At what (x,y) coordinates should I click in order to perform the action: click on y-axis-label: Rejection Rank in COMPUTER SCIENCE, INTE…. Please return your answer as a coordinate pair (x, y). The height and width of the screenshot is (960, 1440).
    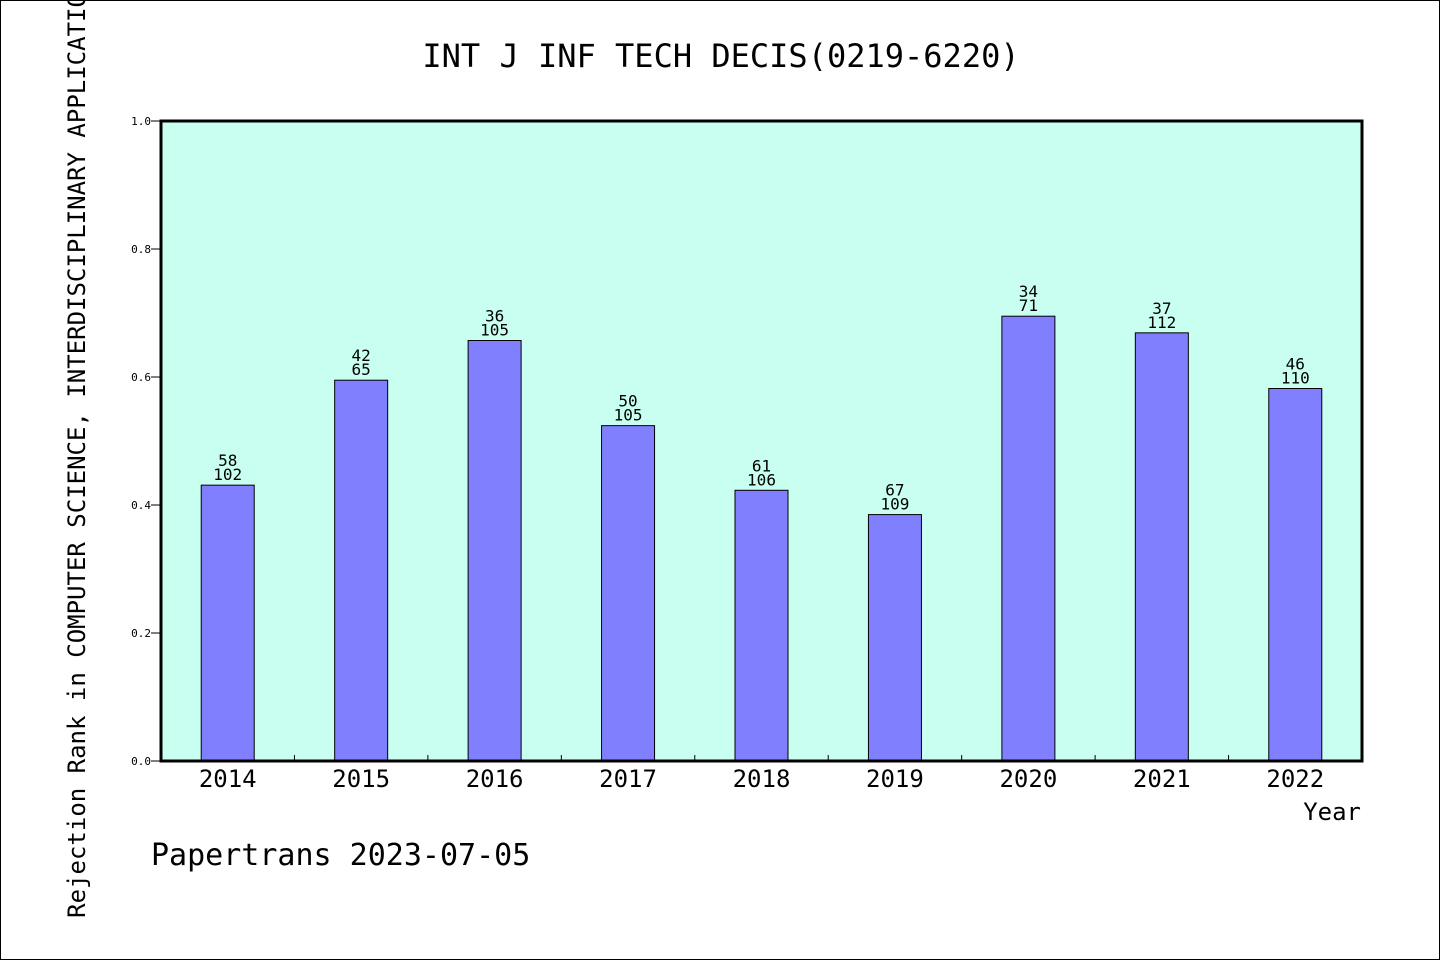
    Looking at the image, I should click on (77, 459).